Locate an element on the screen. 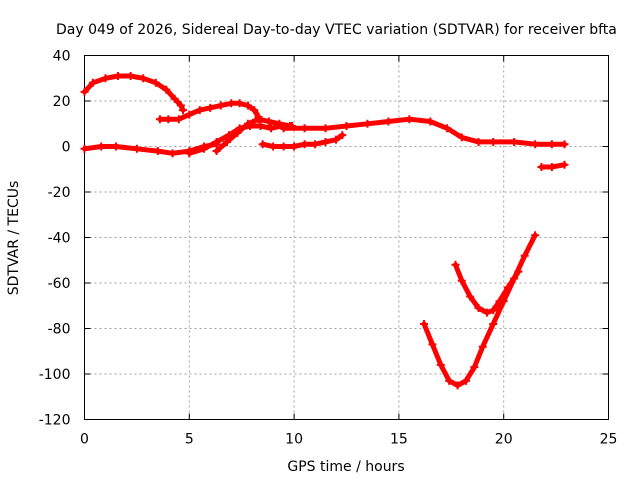  y-tick-label: 40 is located at coordinates (62, 57).